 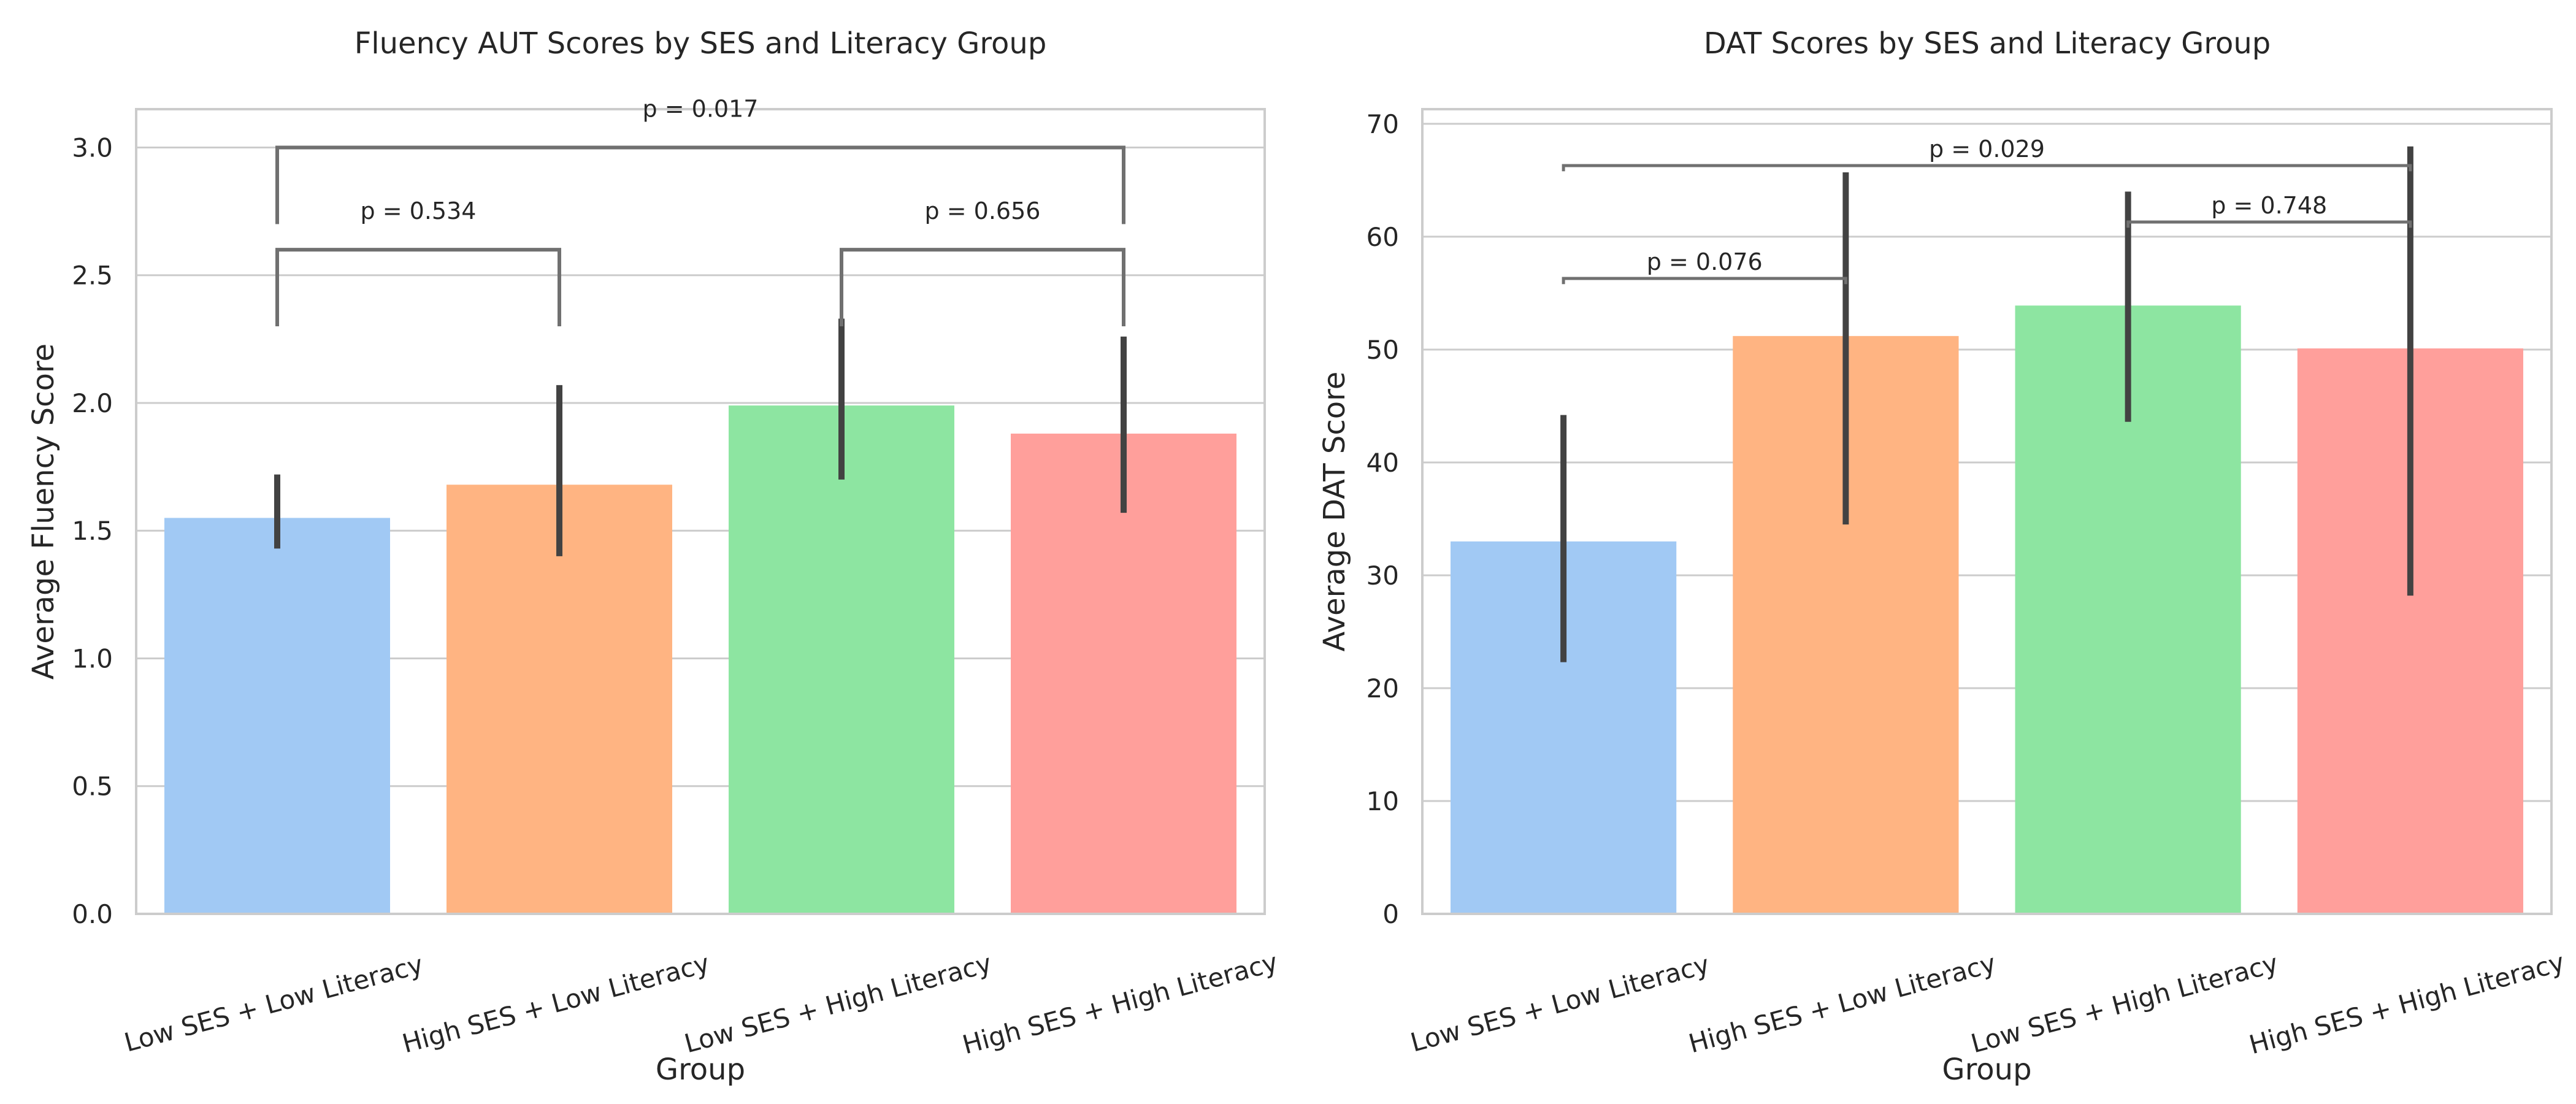 I want to click on p-value-label: p = 0.076, so click(x=1705, y=261).